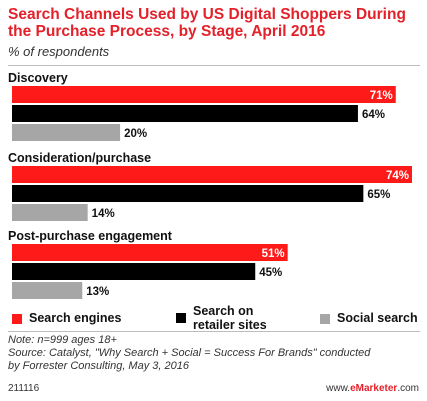 This screenshot has width=427, height=401. I want to click on bar-consideration-purchase-social-search, so click(50, 212).